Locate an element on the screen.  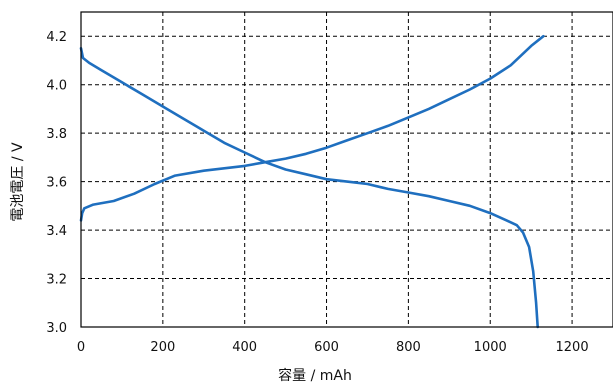
y-tick-label: 3.4 is located at coordinates (56, 231).